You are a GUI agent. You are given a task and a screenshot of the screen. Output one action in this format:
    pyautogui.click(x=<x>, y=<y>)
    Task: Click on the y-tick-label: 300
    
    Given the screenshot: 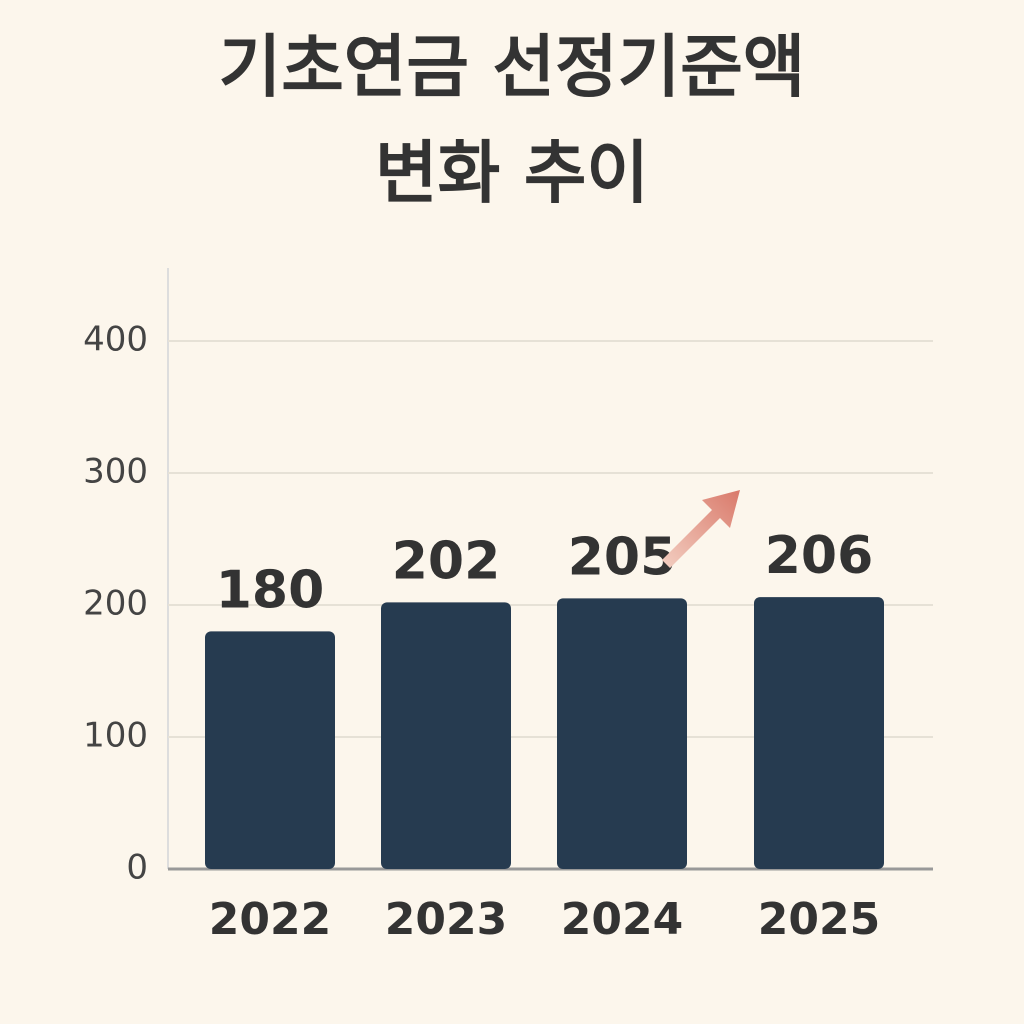 What is the action you would take?
    pyautogui.click(x=115, y=472)
    